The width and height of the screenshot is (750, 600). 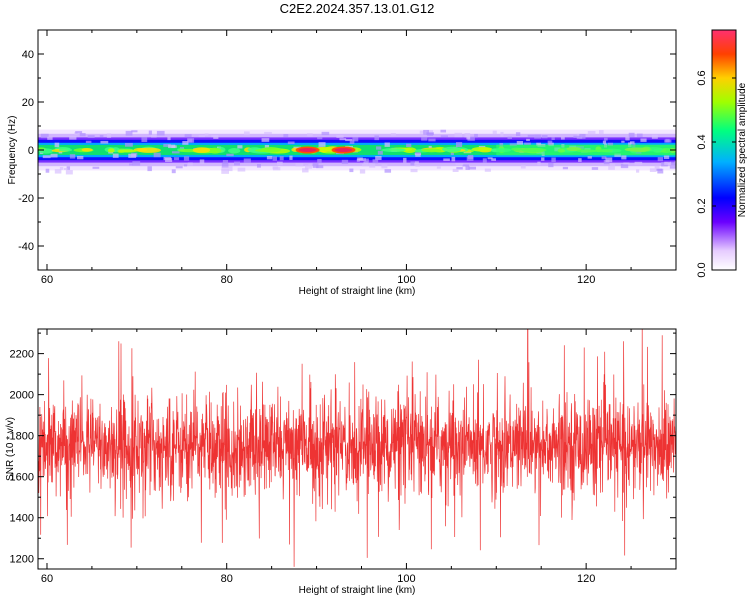 What do you see at coordinates (702, 269) in the screenshot?
I see `colorbar-tick-label-0.0: 0.0` at bounding box center [702, 269].